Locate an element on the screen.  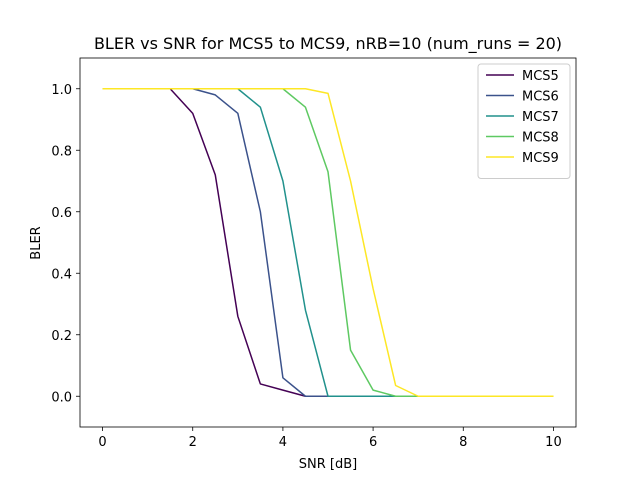
y-tick-label: 0.8 is located at coordinates (61, 151).